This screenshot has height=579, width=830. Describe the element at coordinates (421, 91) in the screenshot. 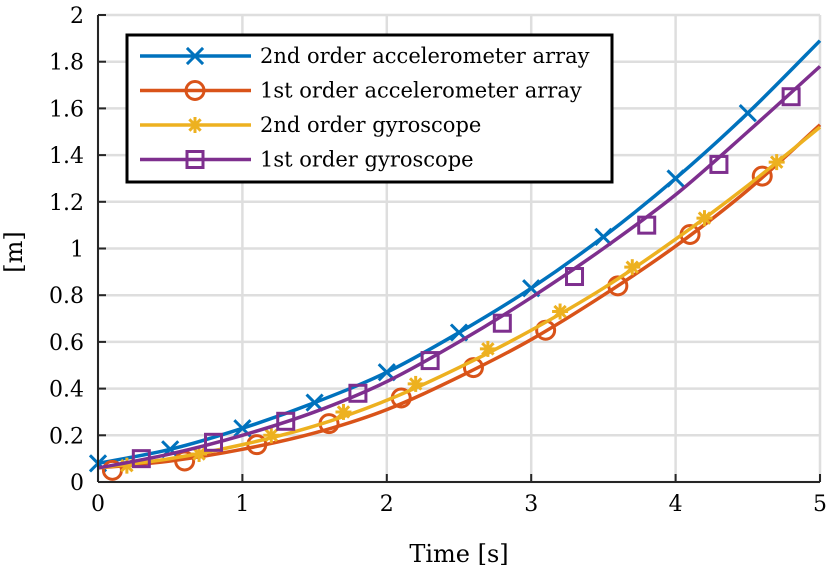

I see `legend-label: 1st order accelerometer array` at that location.